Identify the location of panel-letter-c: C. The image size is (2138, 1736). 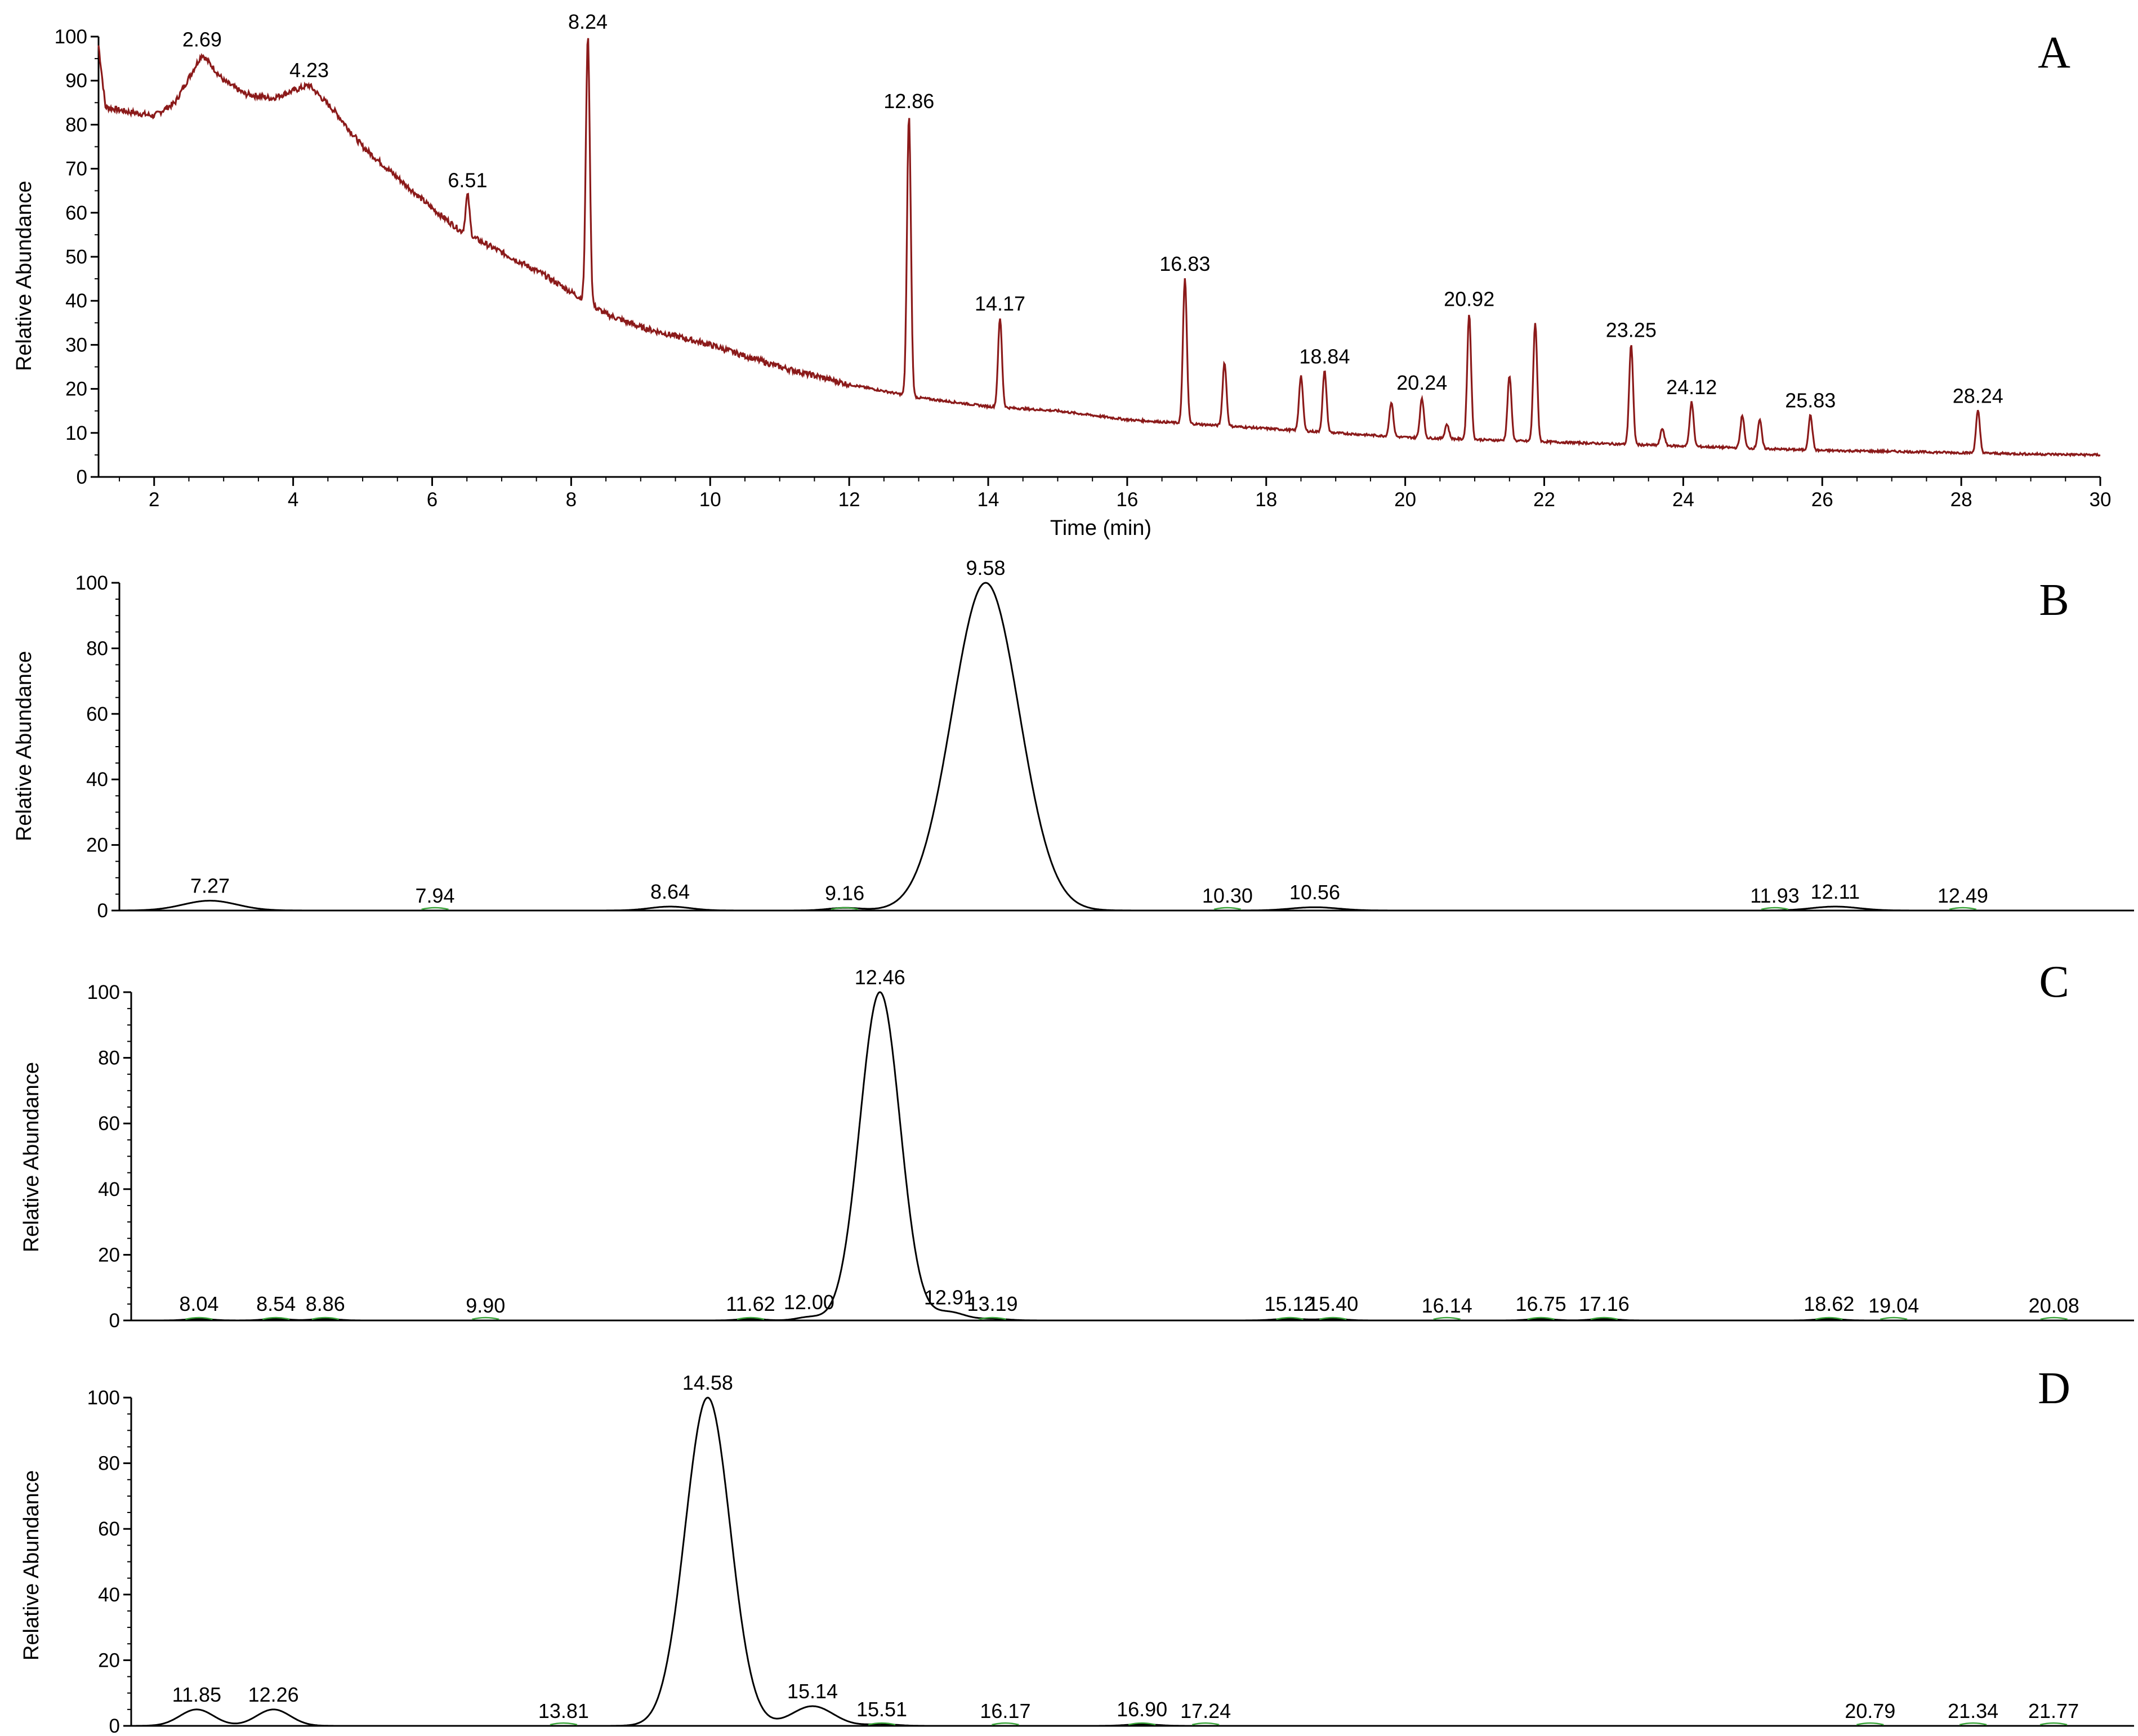
(2054, 982).